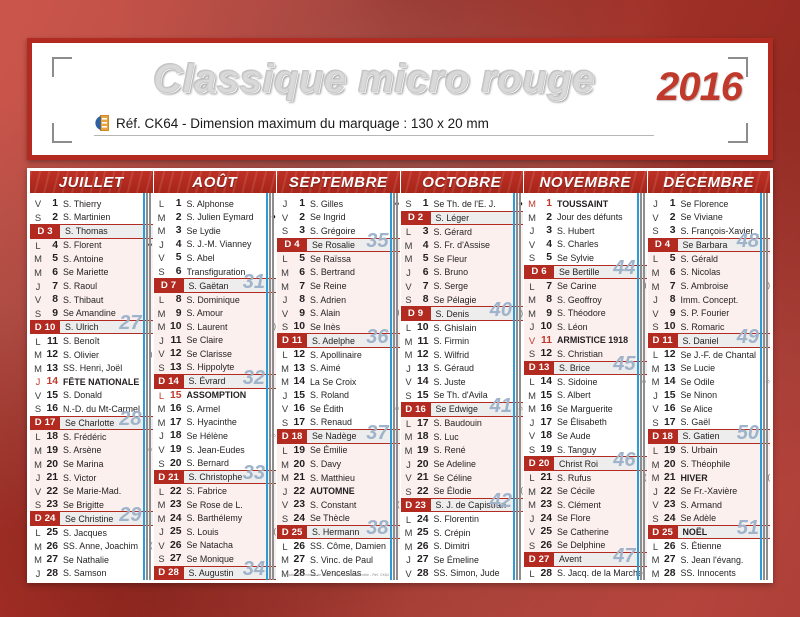  Describe the element at coordinates (462, 286) in the screenshot. I see `day-row: V 7 S. Serge` at that location.